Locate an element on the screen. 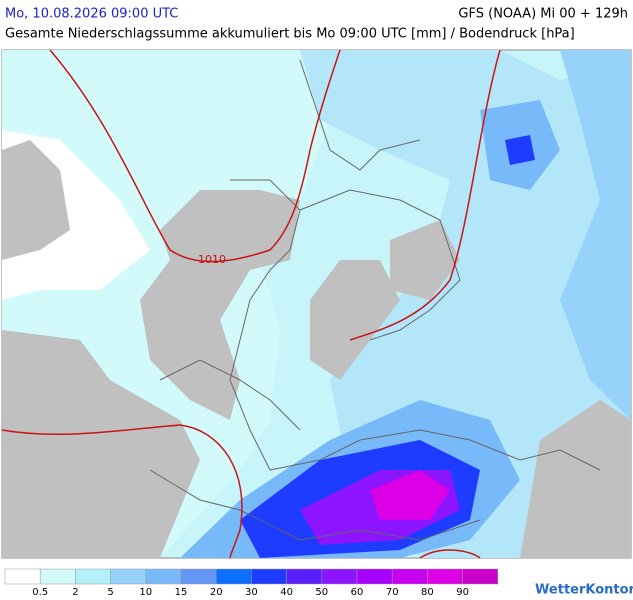 The height and width of the screenshot is (600, 633). valid-time: Mo, 10.08.2026 09:00 UTC is located at coordinates (91, 14).